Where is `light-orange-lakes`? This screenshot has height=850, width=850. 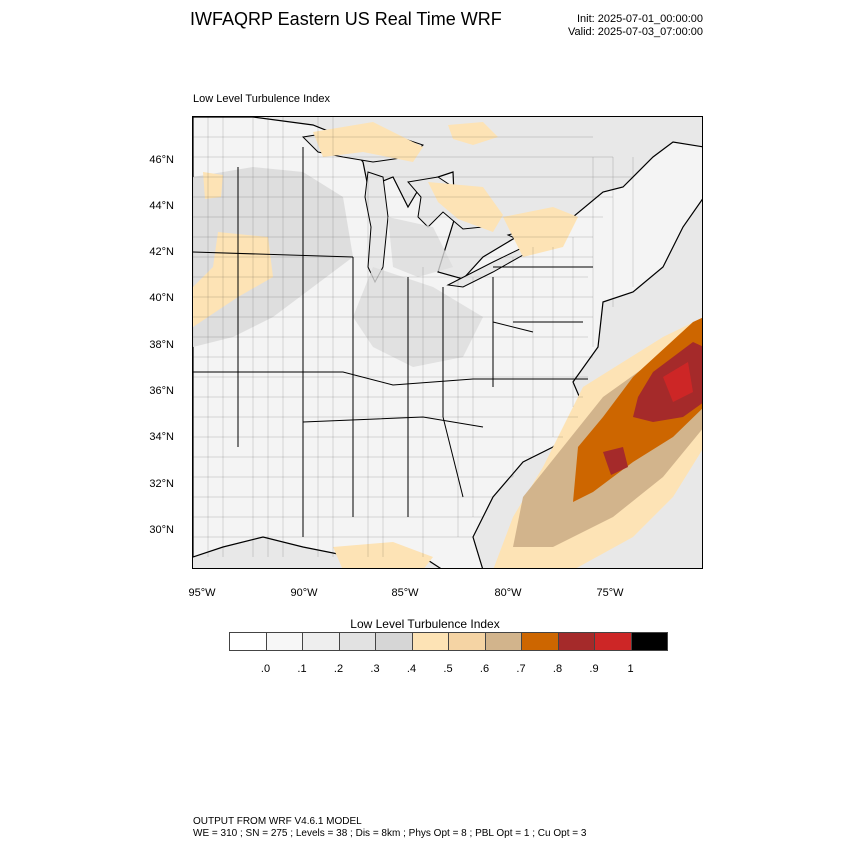 light-orange-lakes is located at coordinates (368, 142).